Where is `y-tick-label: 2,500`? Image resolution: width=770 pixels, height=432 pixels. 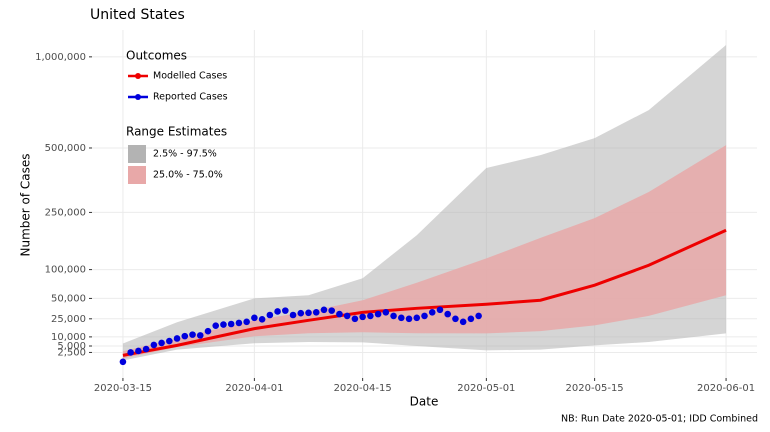 y-tick-label: 2,500 is located at coordinates (71, 352).